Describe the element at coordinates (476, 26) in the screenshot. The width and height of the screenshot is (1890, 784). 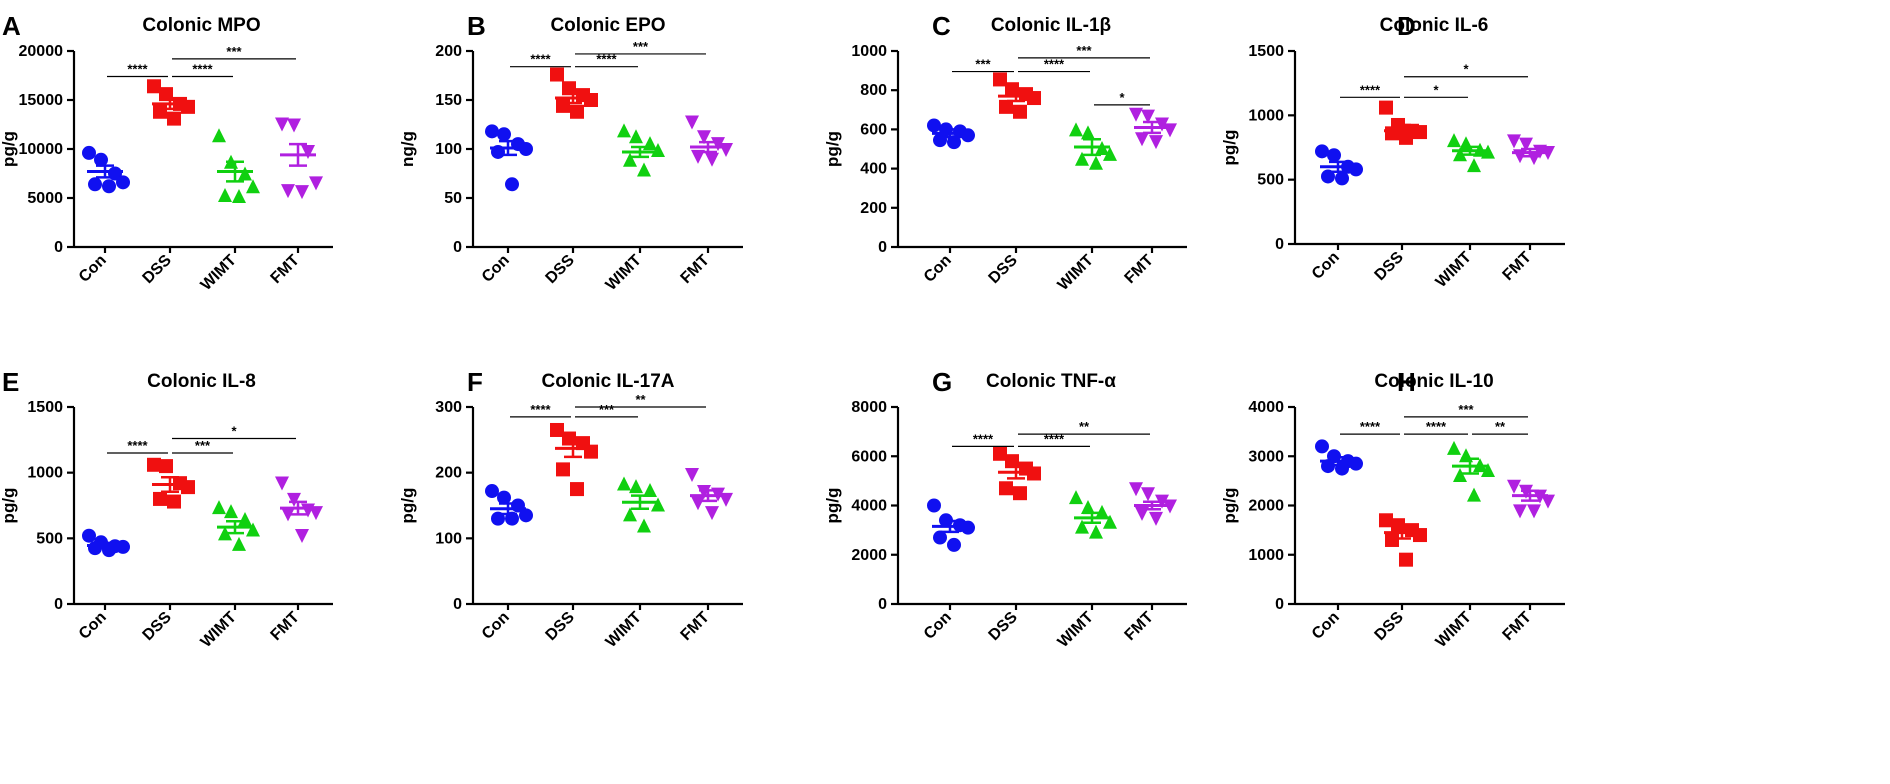
I see `panel-letter: B` at that location.